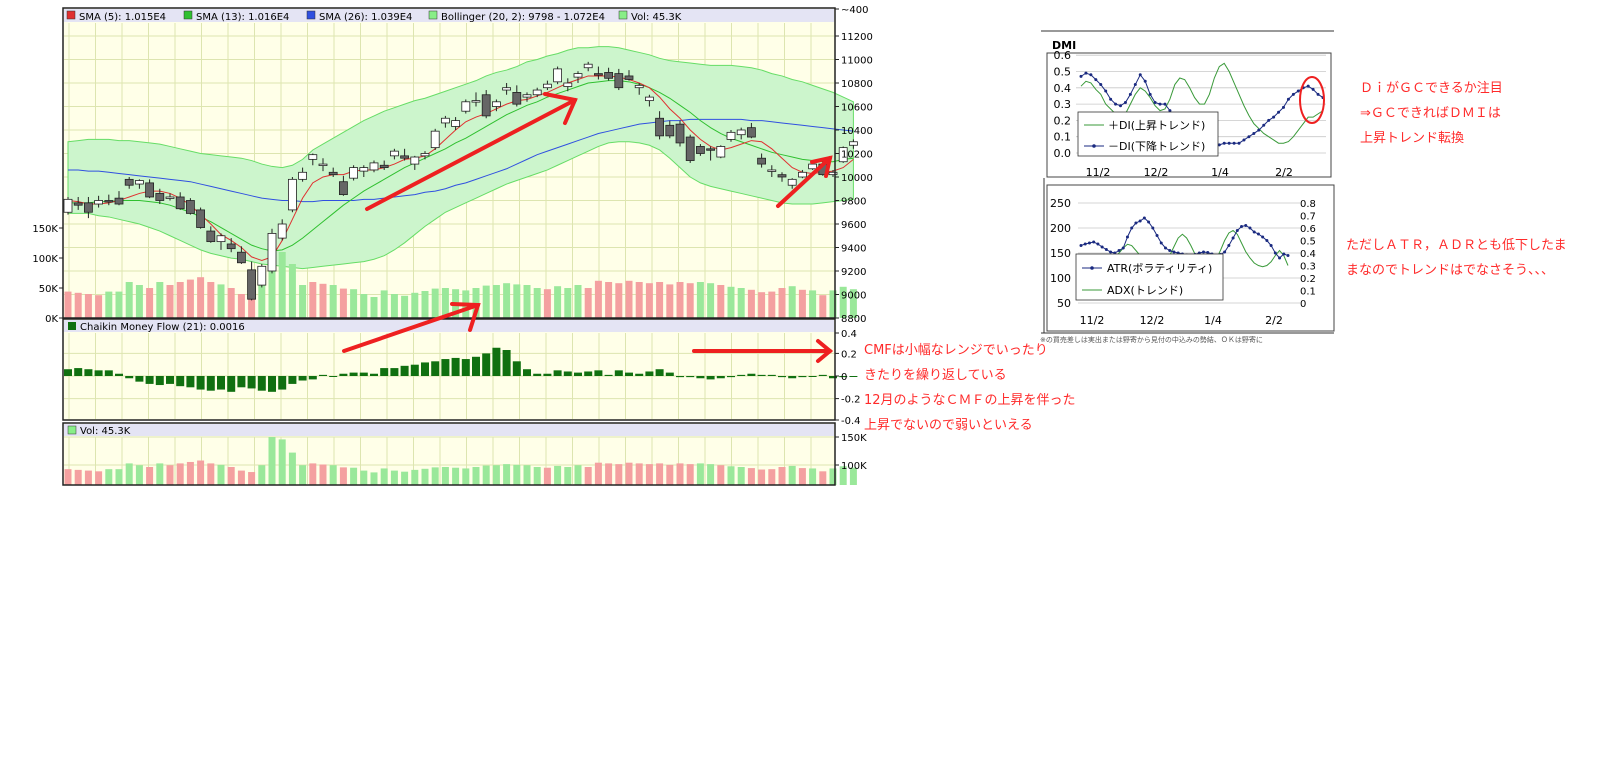 This screenshot has height=770, width=1624. Describe the element at coordinates (461, 160) in the screenshot. I see `sma26-line` at that location.